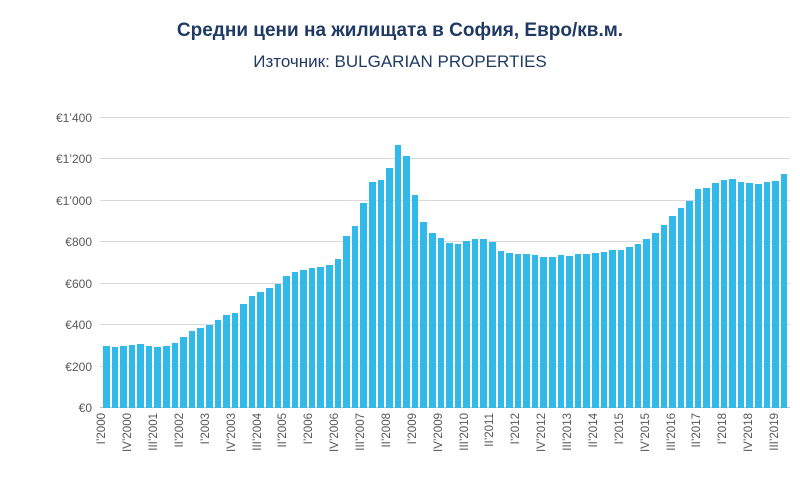 This screenshot has height=501, width=800. What do you see at coordinates (697, 430) in the screenshot?
I see `x-axis-tick-label: II’2017` at bounding box center [697, 430].